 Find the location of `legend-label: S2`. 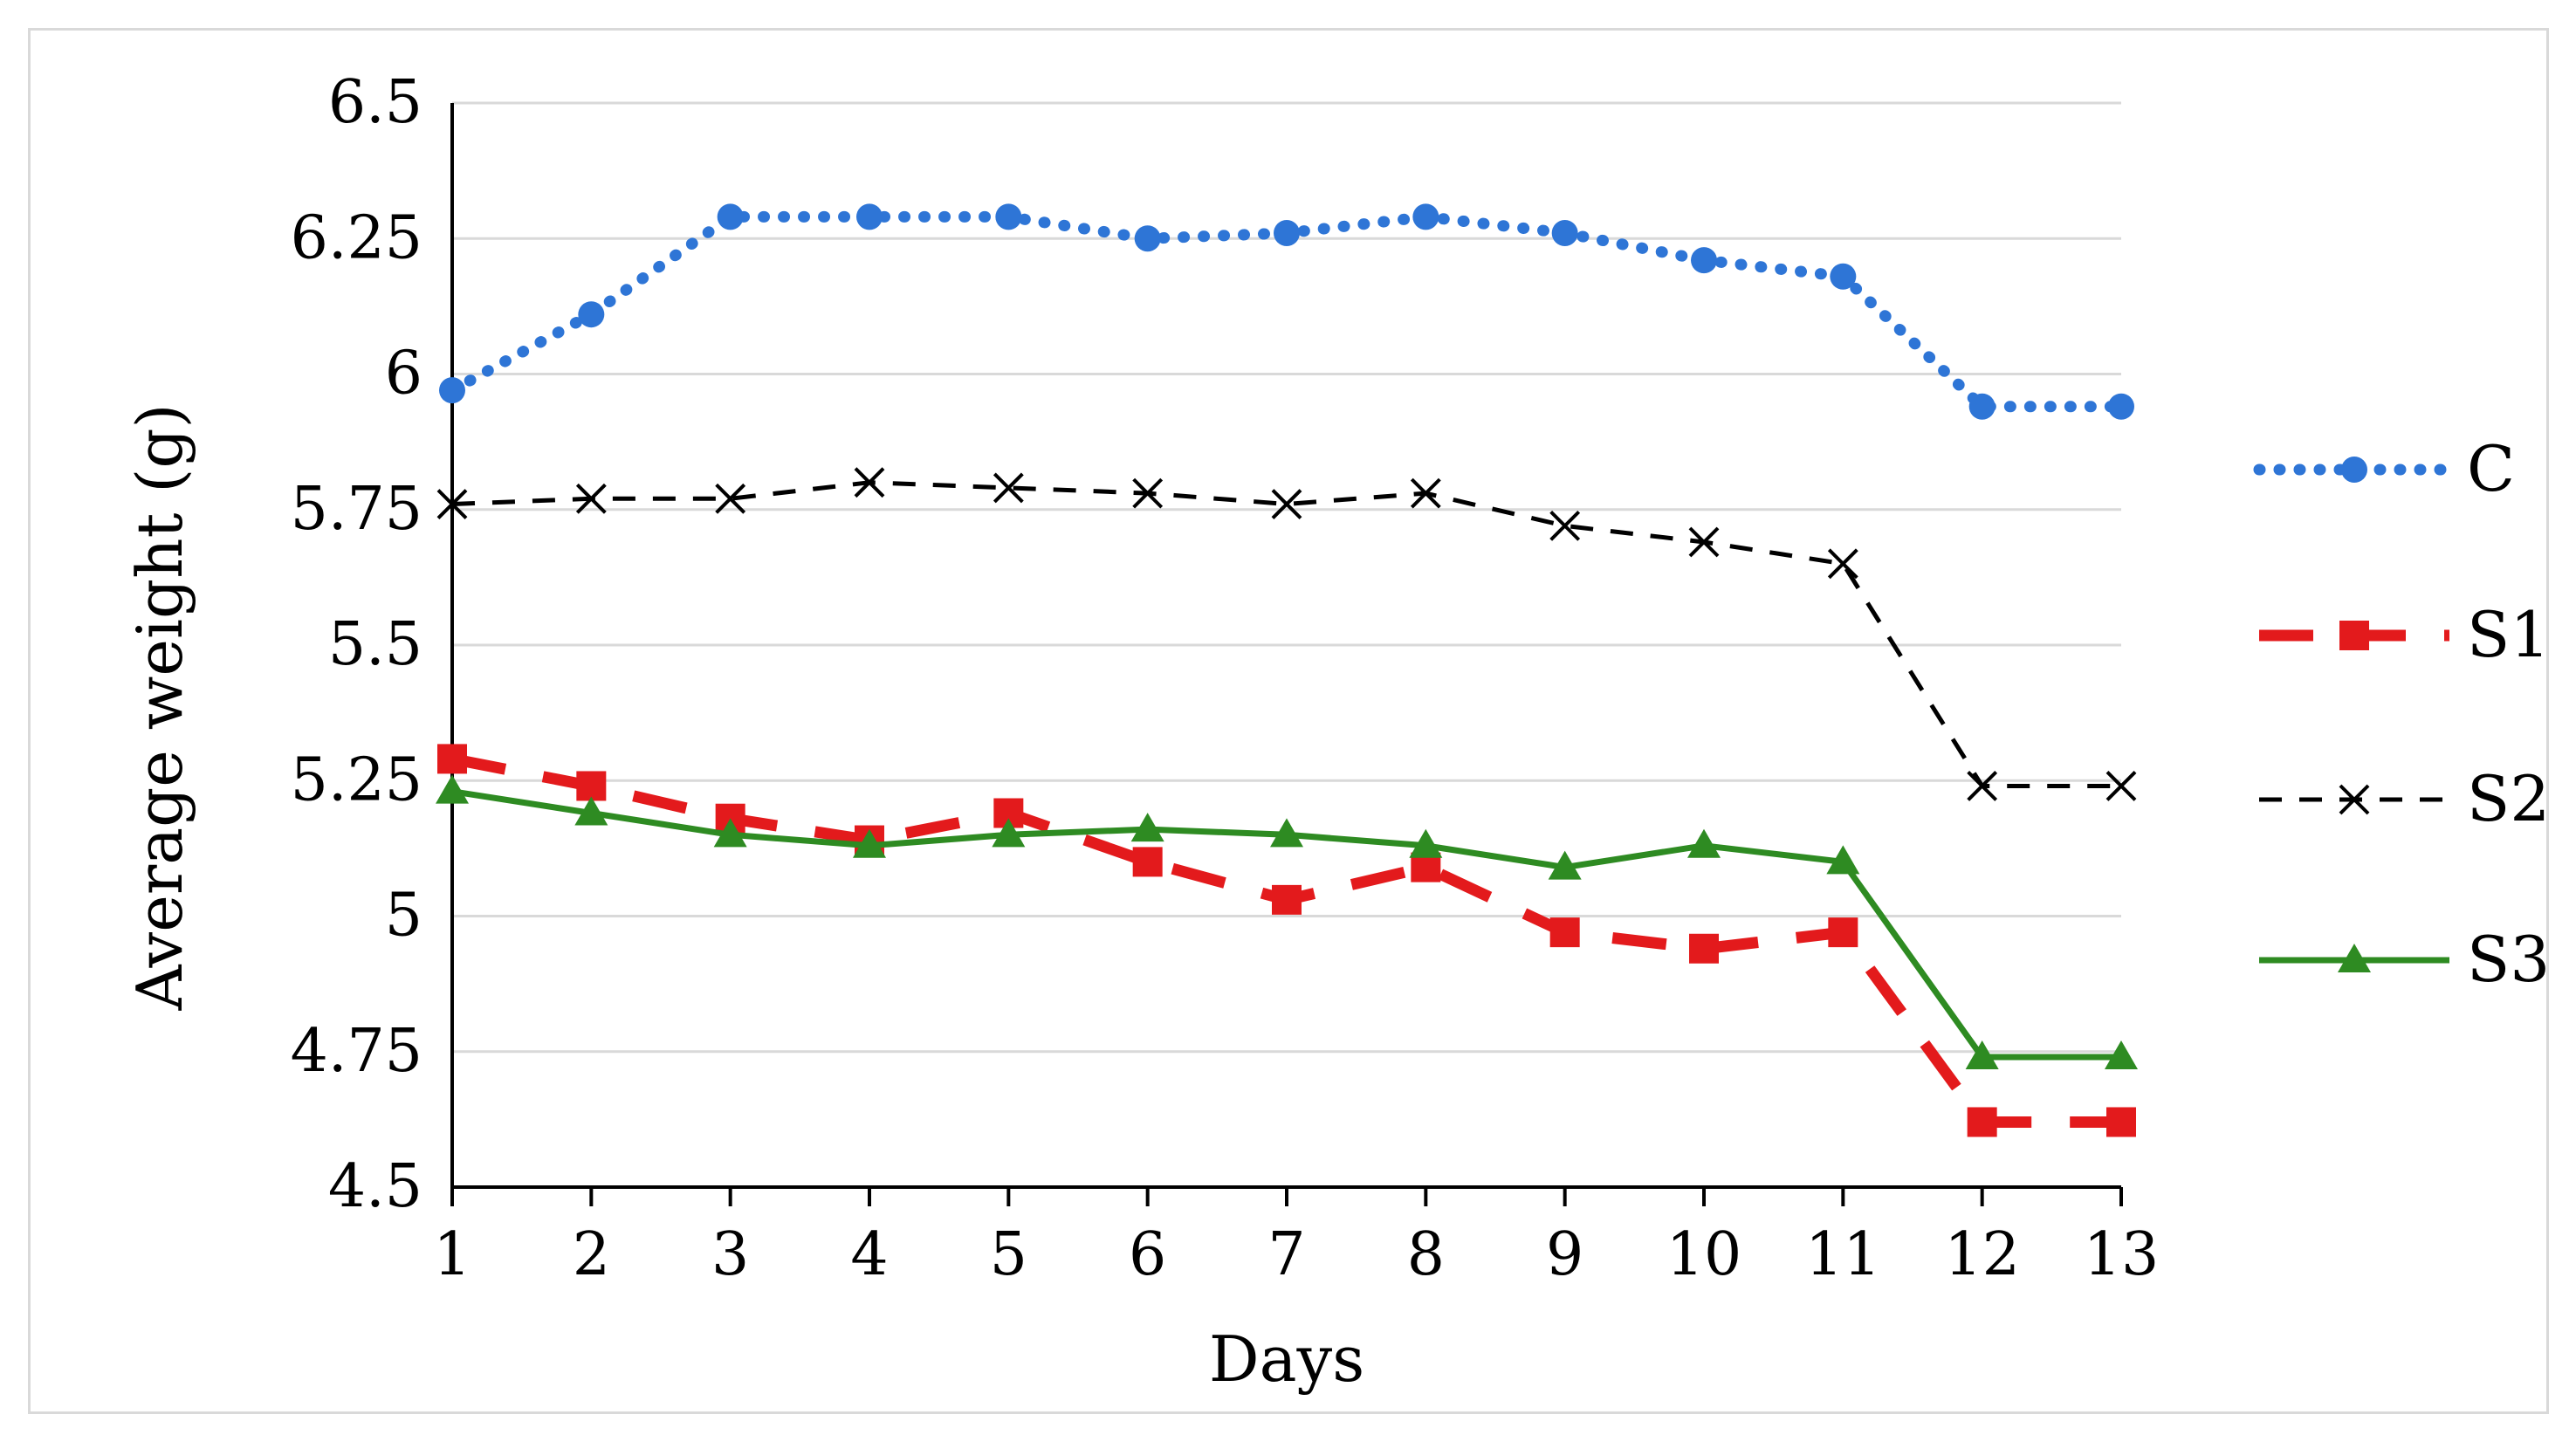

legend-label: S2 is located at coordinates (2508, 798).